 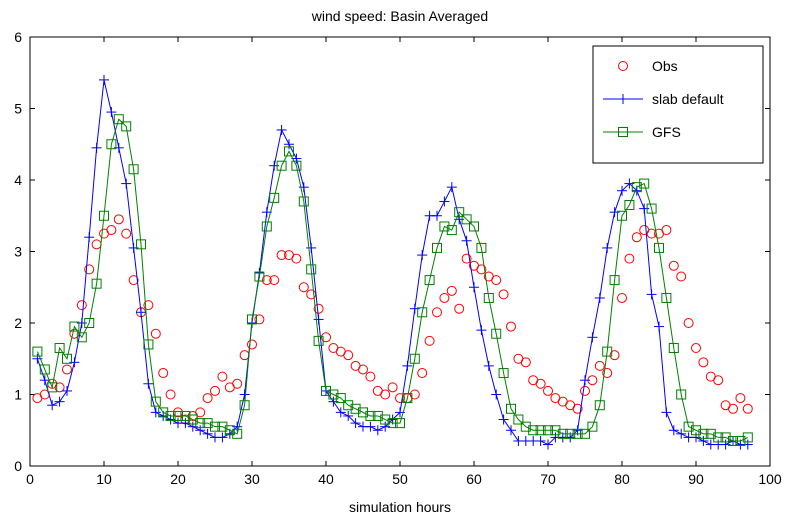 What do you see at coordinates (623, 99) in the screenshot?
I see `legend-marker-slab-default` at bounding box center [623, 99].